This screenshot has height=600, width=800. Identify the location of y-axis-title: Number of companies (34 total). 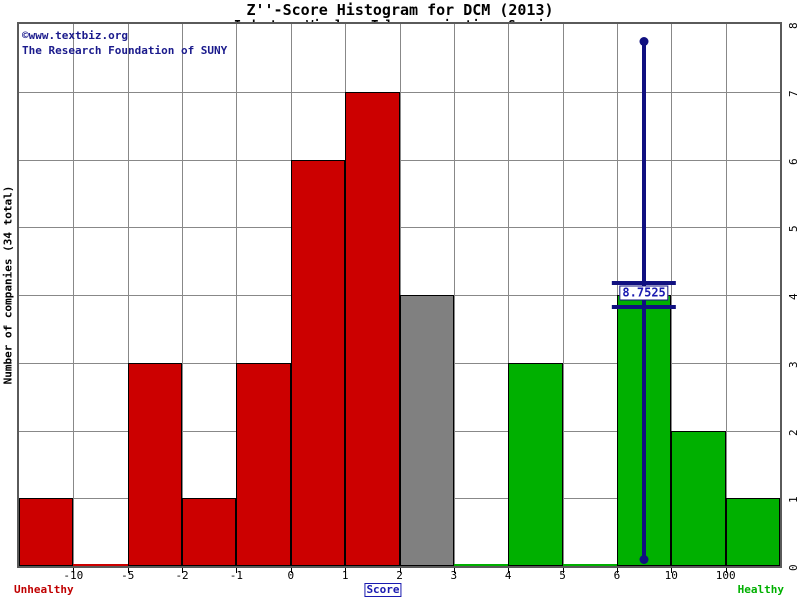
(8, 285).